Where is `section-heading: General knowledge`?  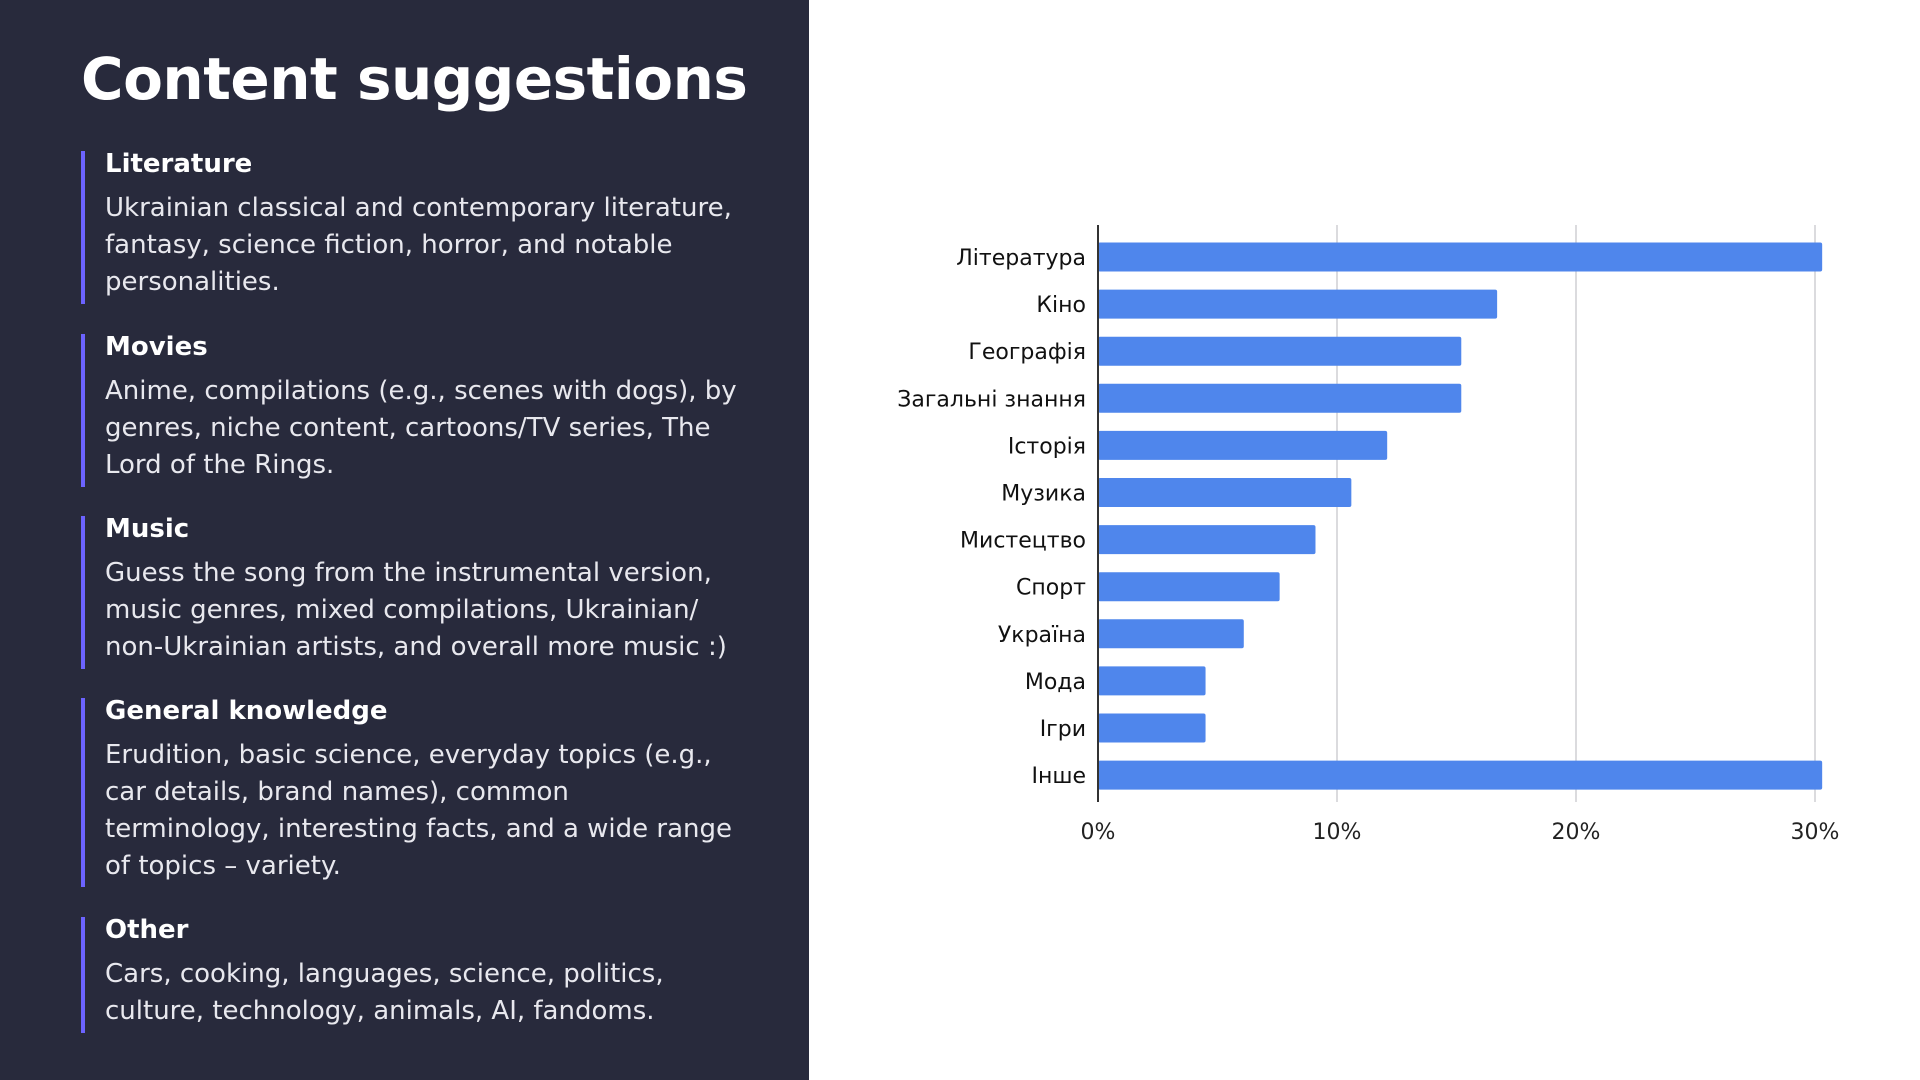 section-heading: General knowledge is located at coordinates (246, 711).